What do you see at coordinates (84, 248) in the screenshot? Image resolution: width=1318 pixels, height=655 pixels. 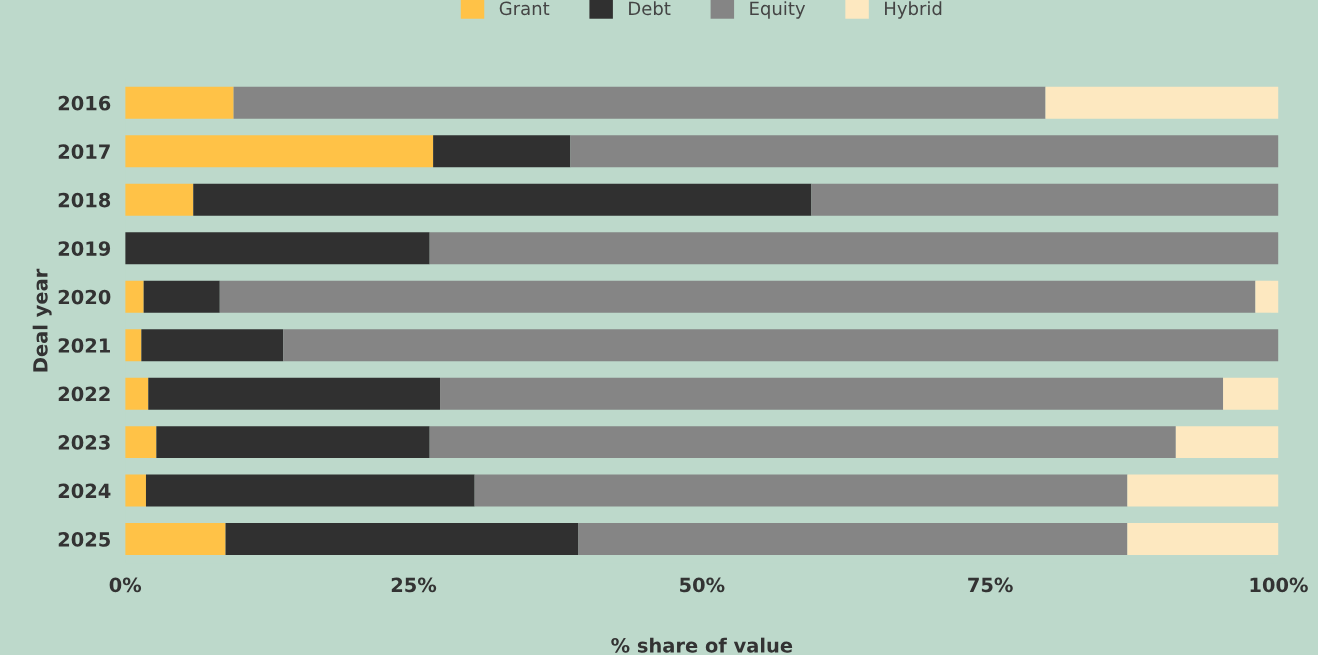 I see `y-tick-label: 2019` at bounding box center [84, 248].